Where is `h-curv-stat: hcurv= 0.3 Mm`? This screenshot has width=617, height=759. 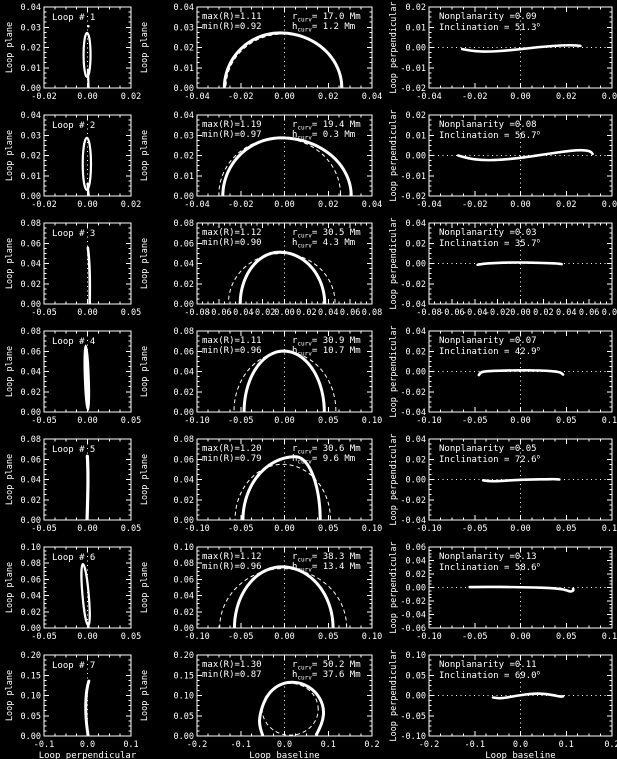 h-curv-stat: hcurv= 0.3 Mm is located at coordinates (323, 136).